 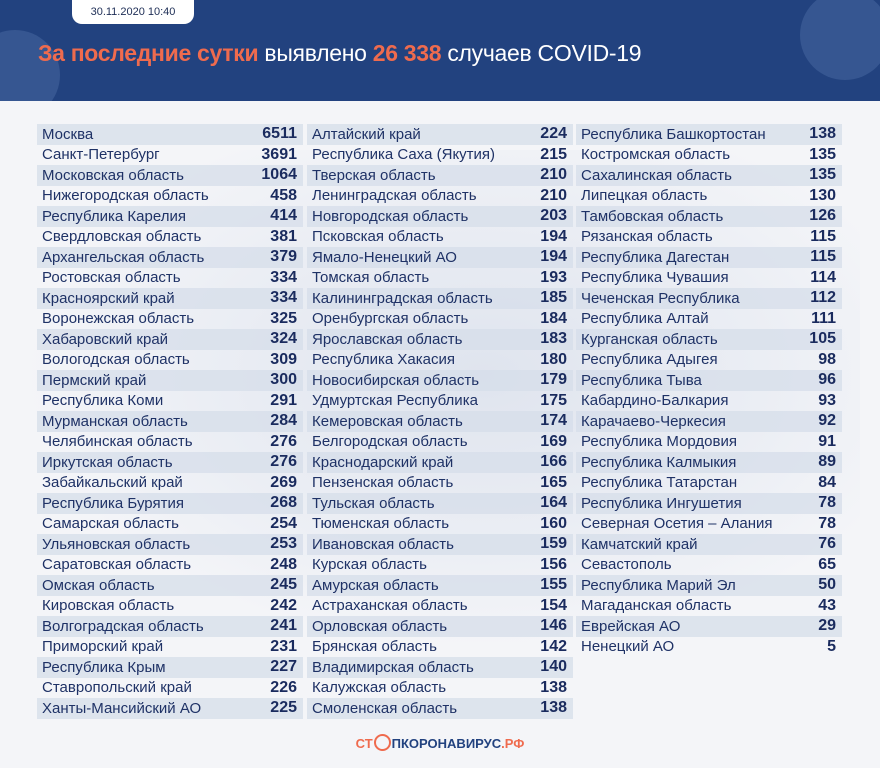 What do you see at coordinates (170, 647) in the screenshot?
I see `table-row: Приморский край 231` at bounding box center [170, 647].